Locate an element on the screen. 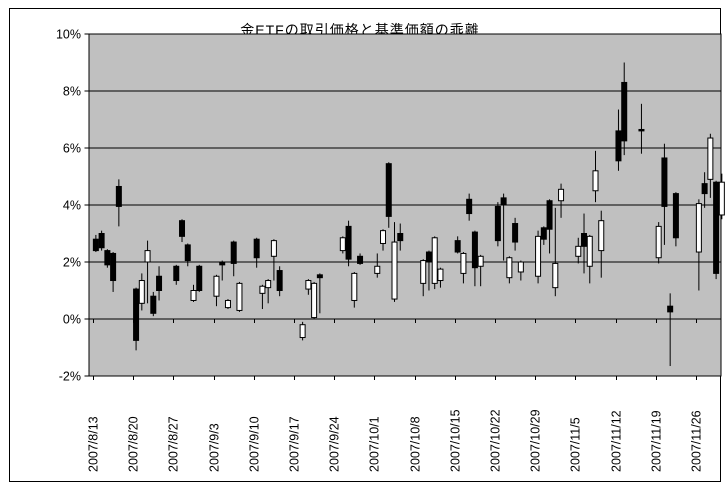 The height and width of the screenshot is (489, 728). candle-2007/10/9 is located at coordinates (423, 278).